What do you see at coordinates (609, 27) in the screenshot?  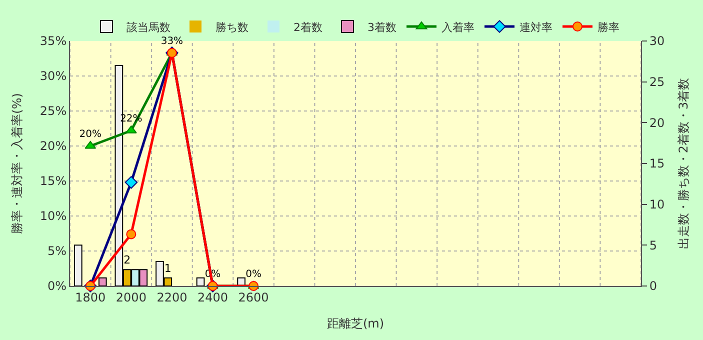 I see `legend-label: 勝率` at bounding box center [609, 27].